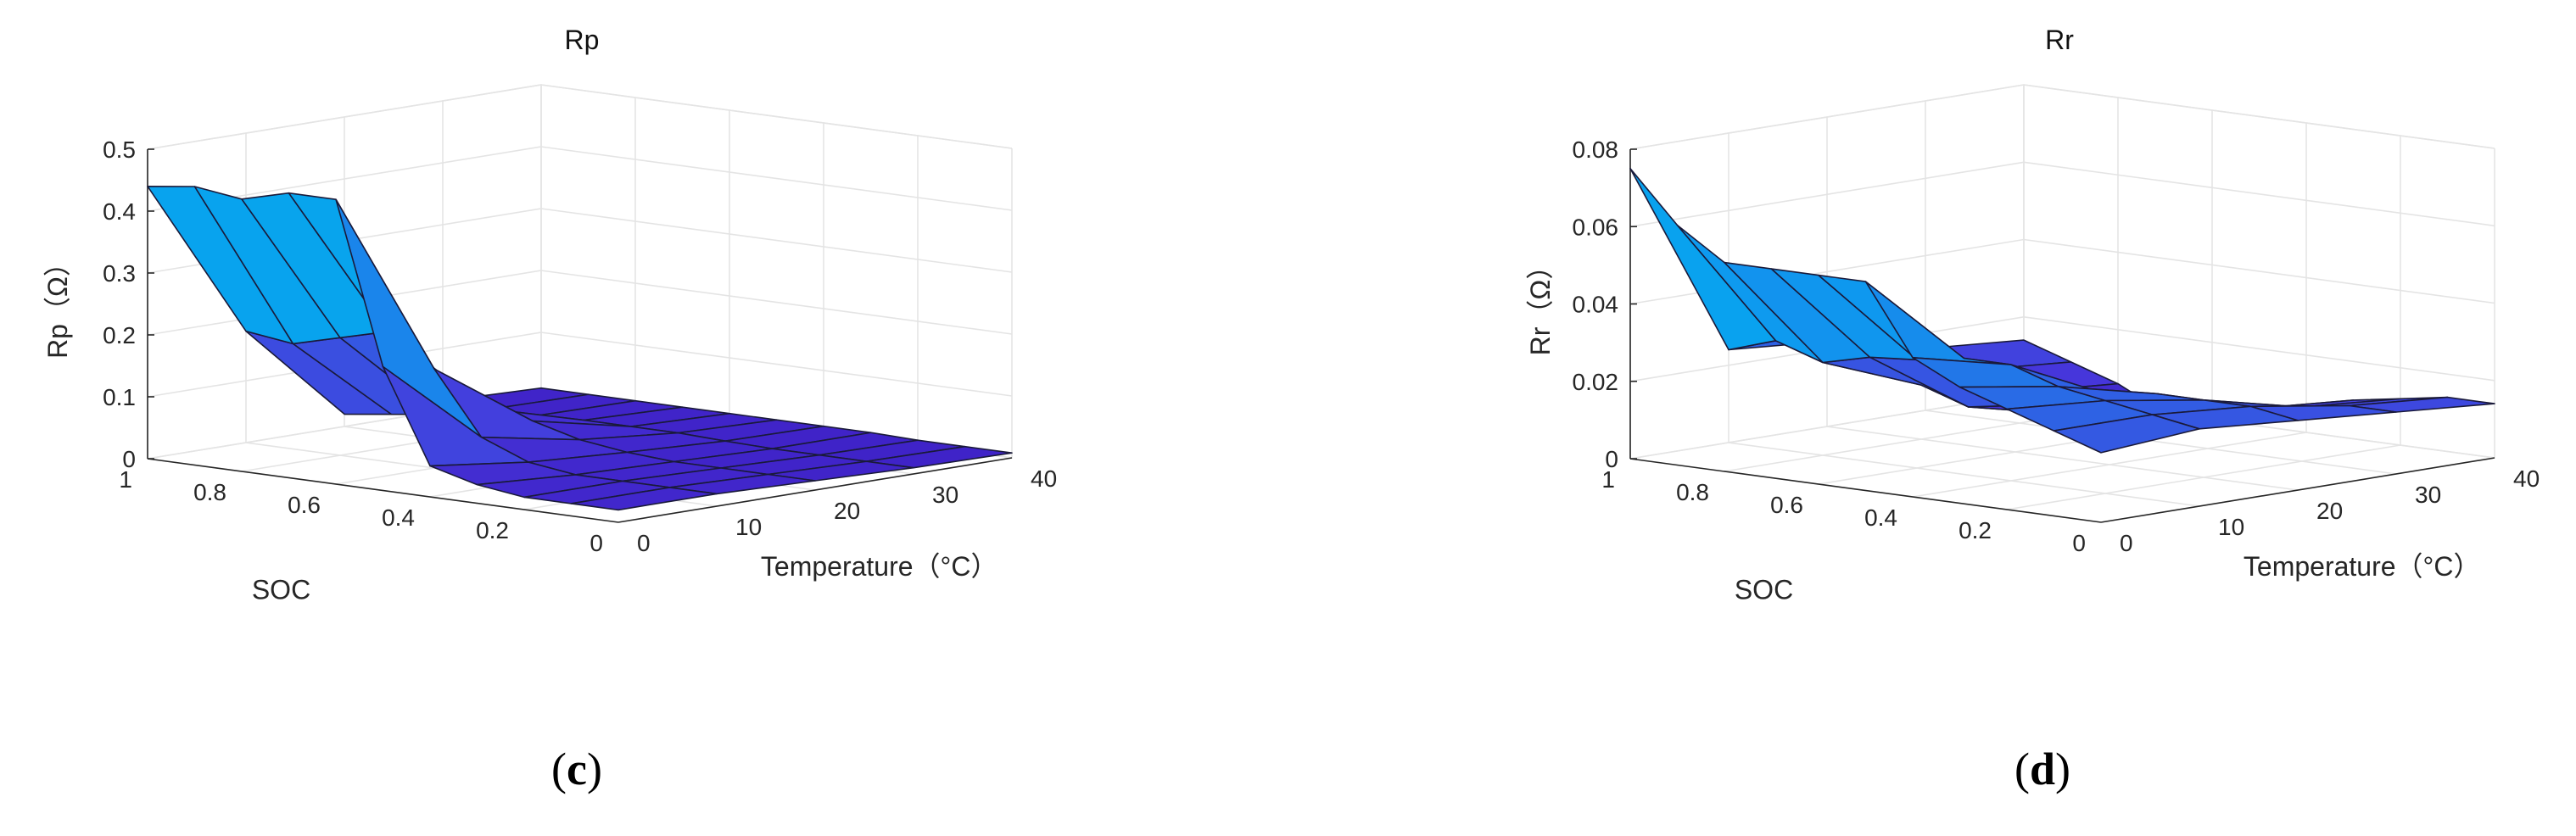 The image size is (2576, 836). I want to click on z-tick-label: 0.1, so click(119, 397).